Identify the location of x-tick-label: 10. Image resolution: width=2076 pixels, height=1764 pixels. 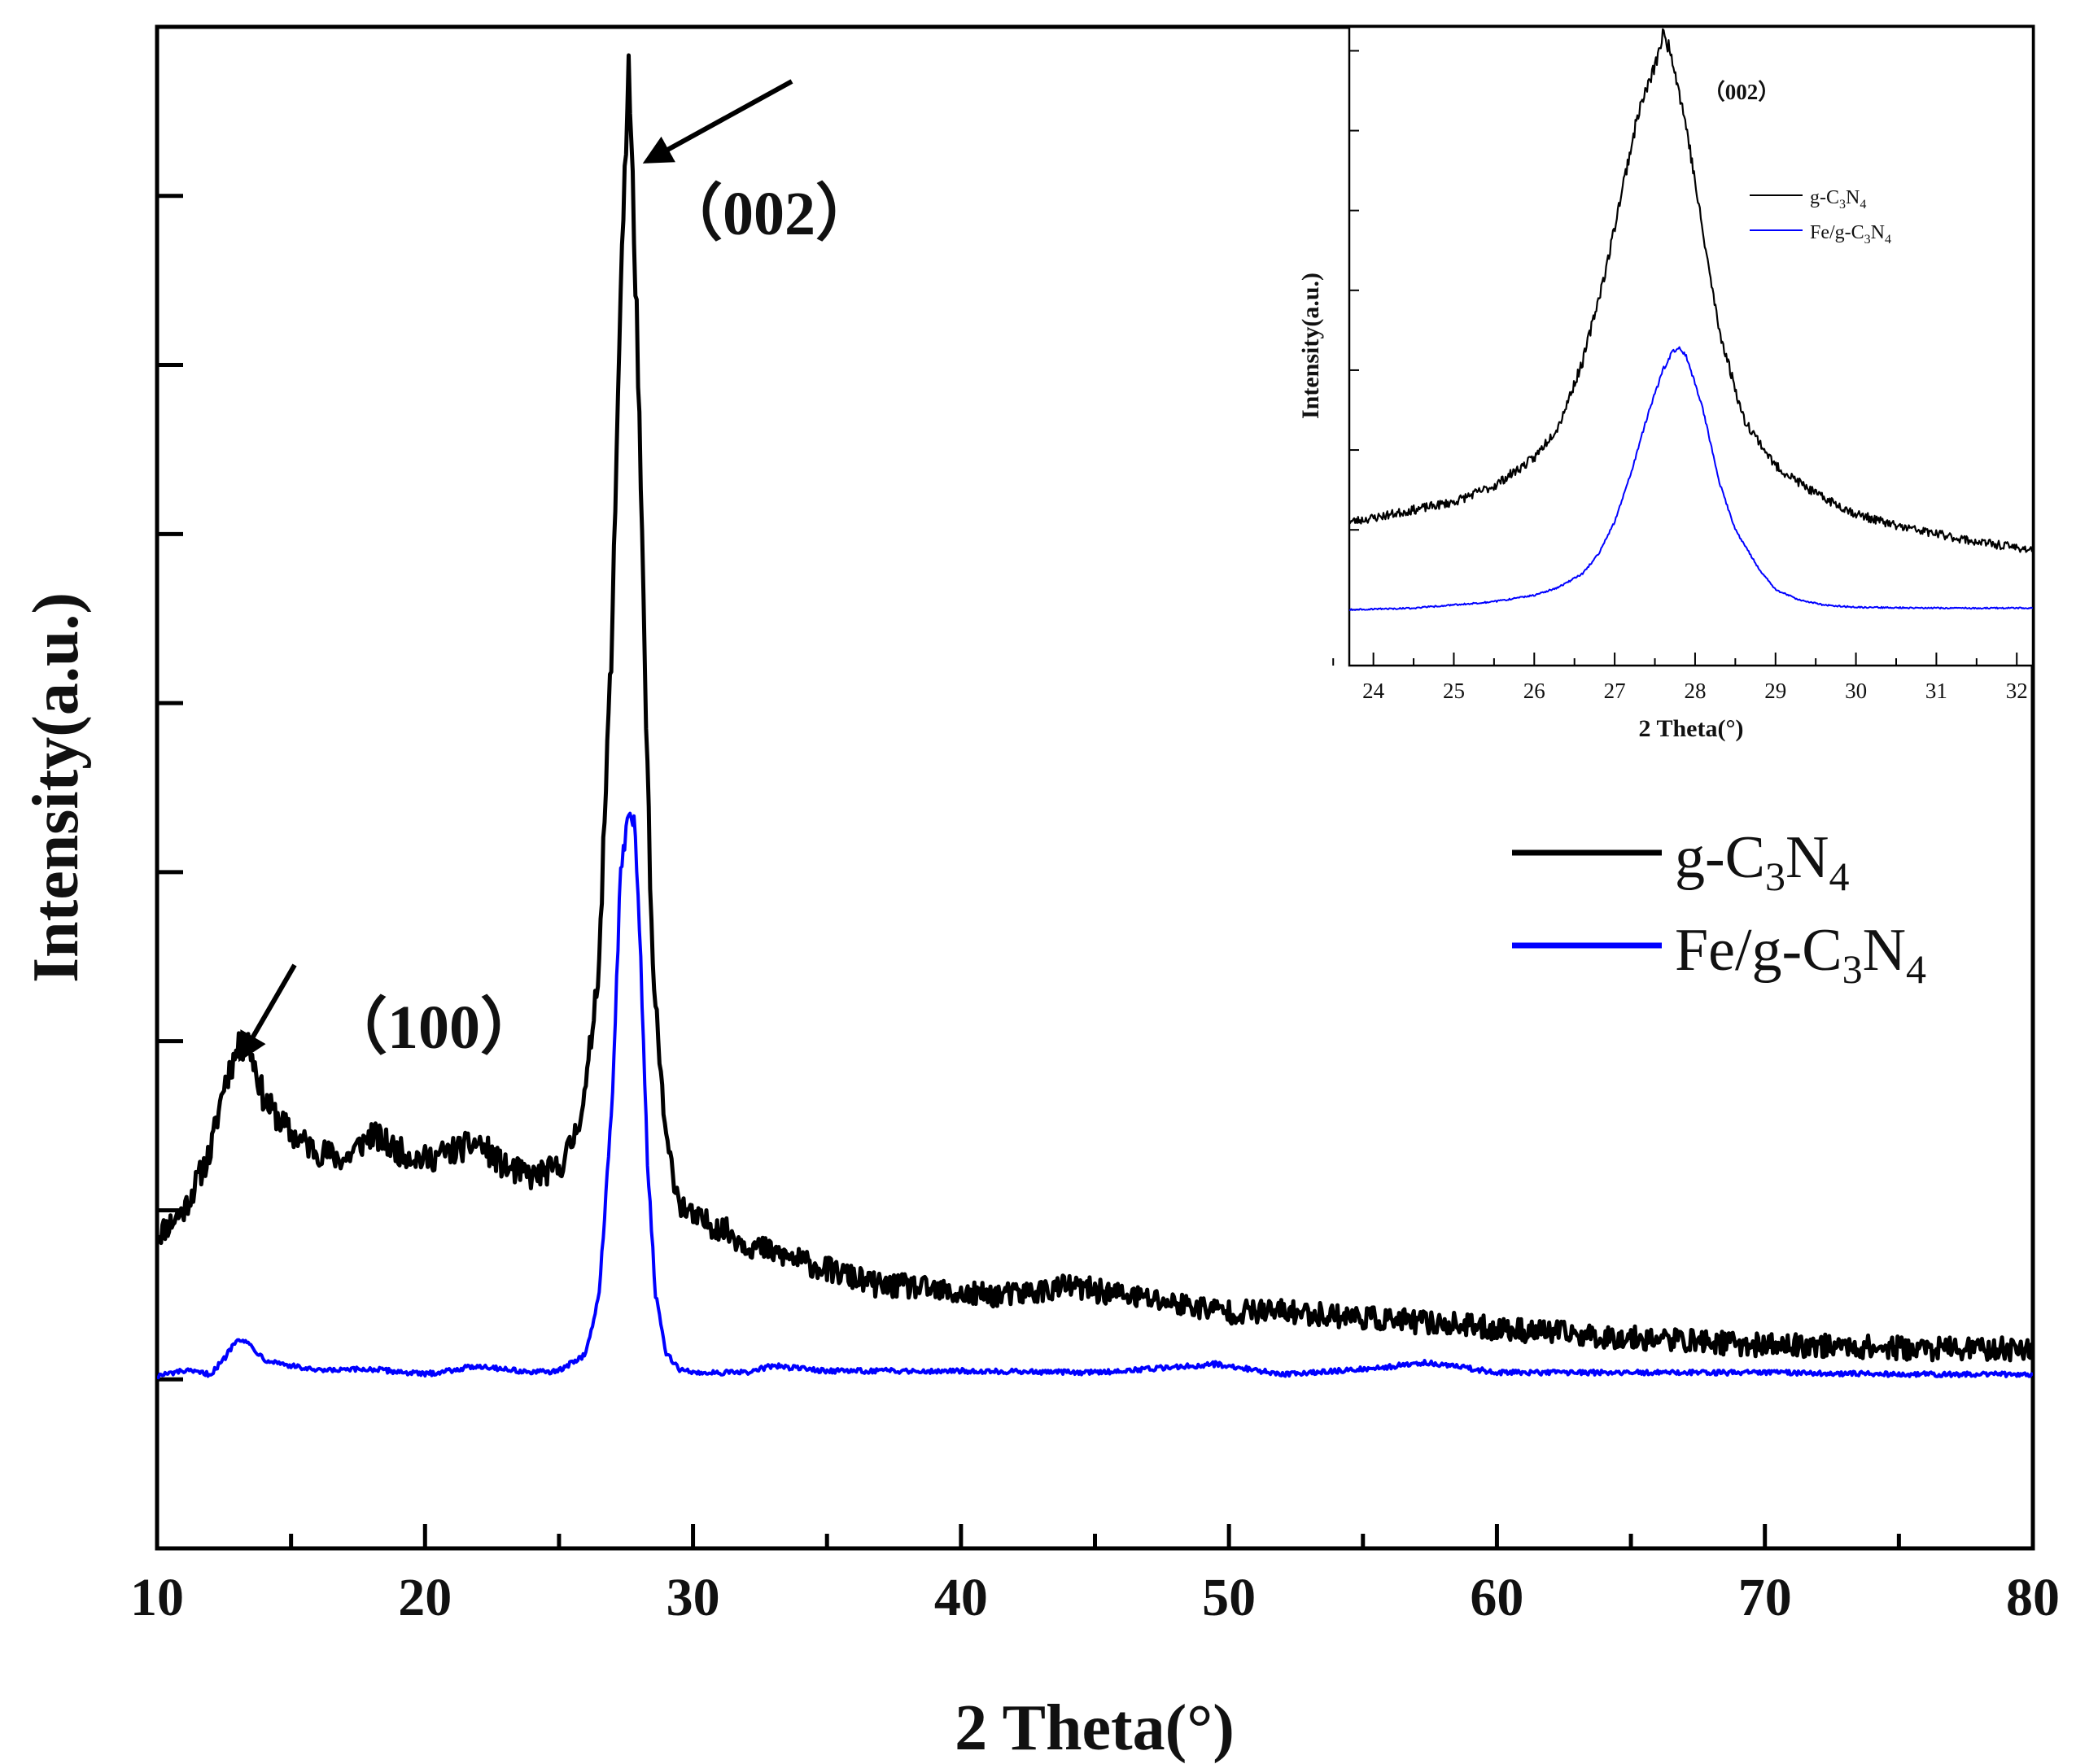
(157, 1597).